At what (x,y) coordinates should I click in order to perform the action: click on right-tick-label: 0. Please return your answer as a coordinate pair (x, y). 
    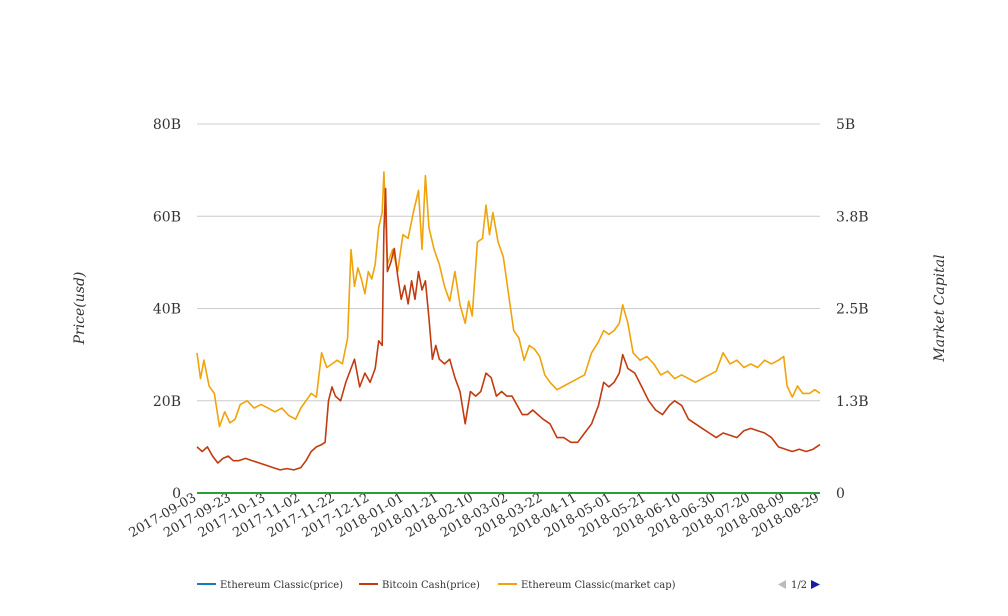
    Looking at the image, I should click on (840, 494).